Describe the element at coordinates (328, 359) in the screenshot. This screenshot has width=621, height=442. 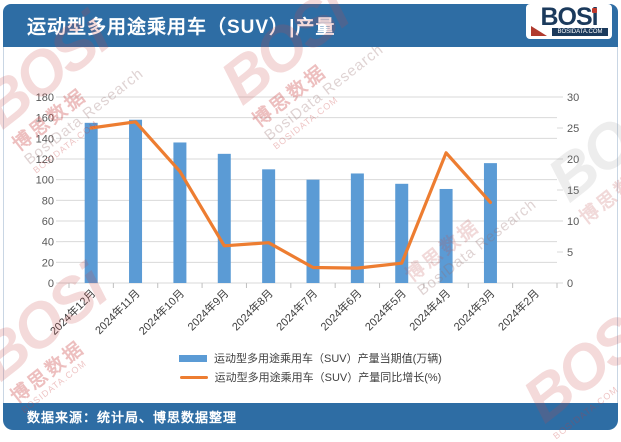
I see `legend-bar-label: 运动型多用途乘用车（SUV）产量当期值(万辆)` at that location.